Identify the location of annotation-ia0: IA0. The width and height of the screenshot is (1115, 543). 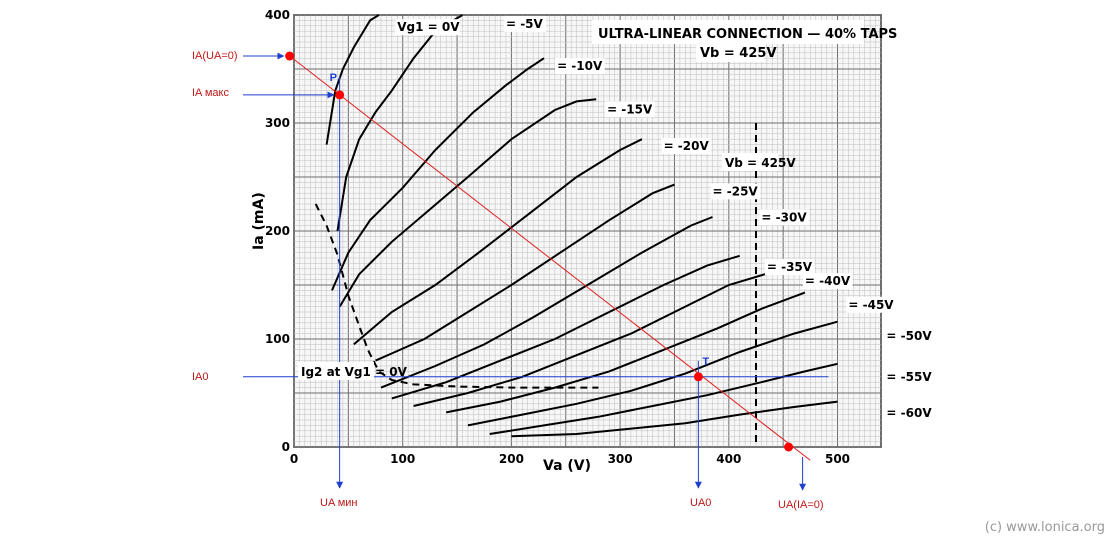
(200, 377).